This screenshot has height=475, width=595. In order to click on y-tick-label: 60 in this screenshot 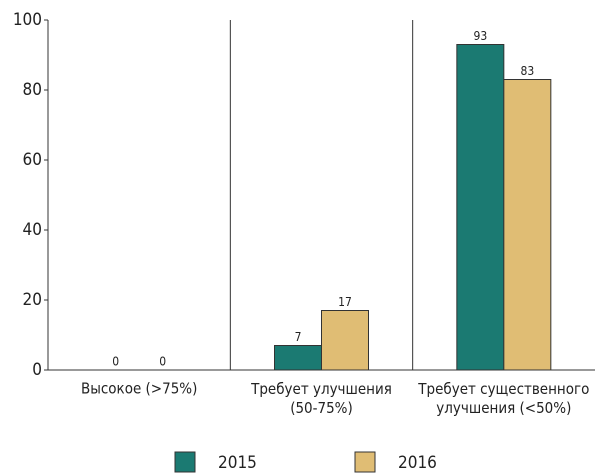, I will do `click(32, 160)`.